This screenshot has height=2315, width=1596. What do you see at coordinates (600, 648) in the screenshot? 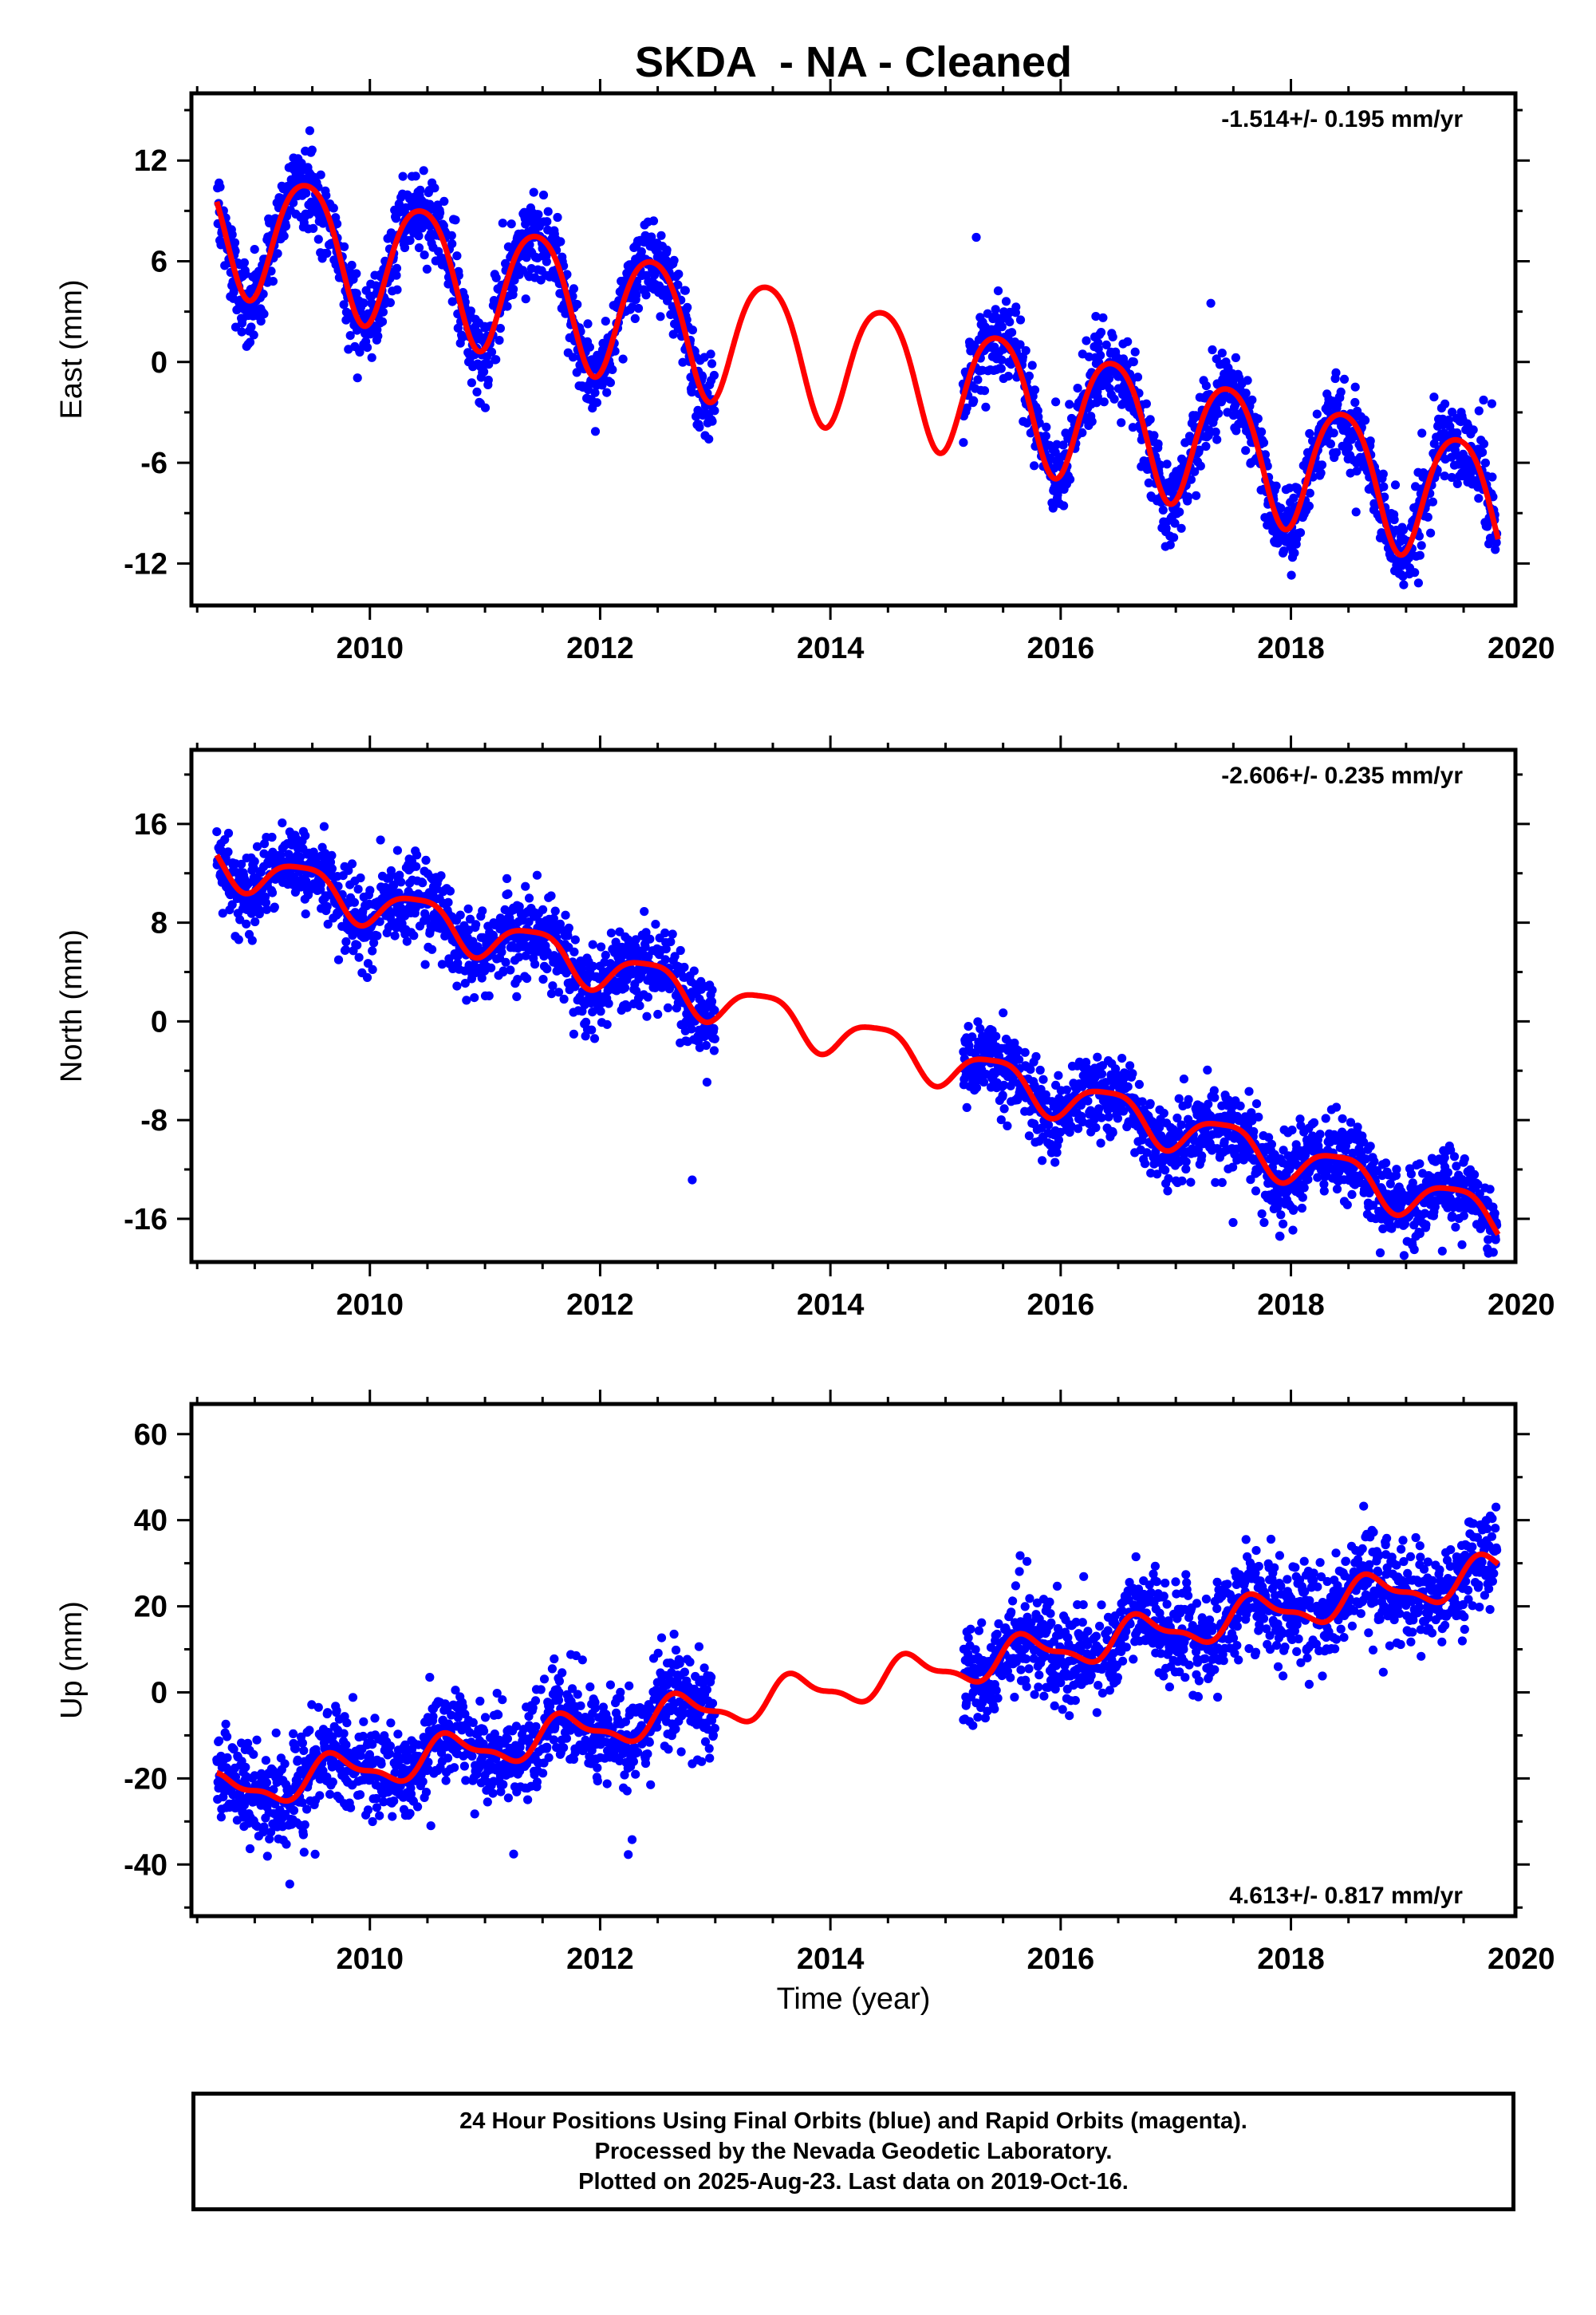
I see `x-tick-label: 2012` at bounding box center [600, 648].